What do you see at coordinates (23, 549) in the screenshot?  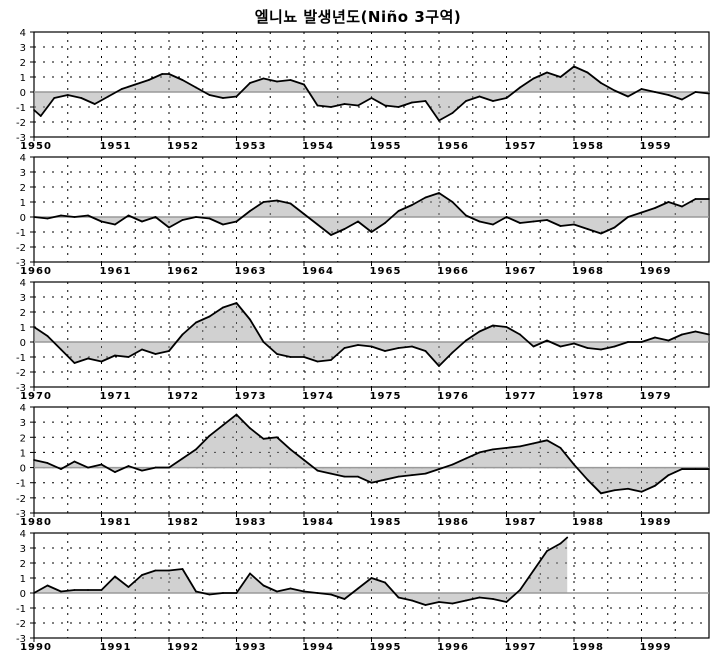 I see `y-tick-label: 3` at bounding box center [23, 549].